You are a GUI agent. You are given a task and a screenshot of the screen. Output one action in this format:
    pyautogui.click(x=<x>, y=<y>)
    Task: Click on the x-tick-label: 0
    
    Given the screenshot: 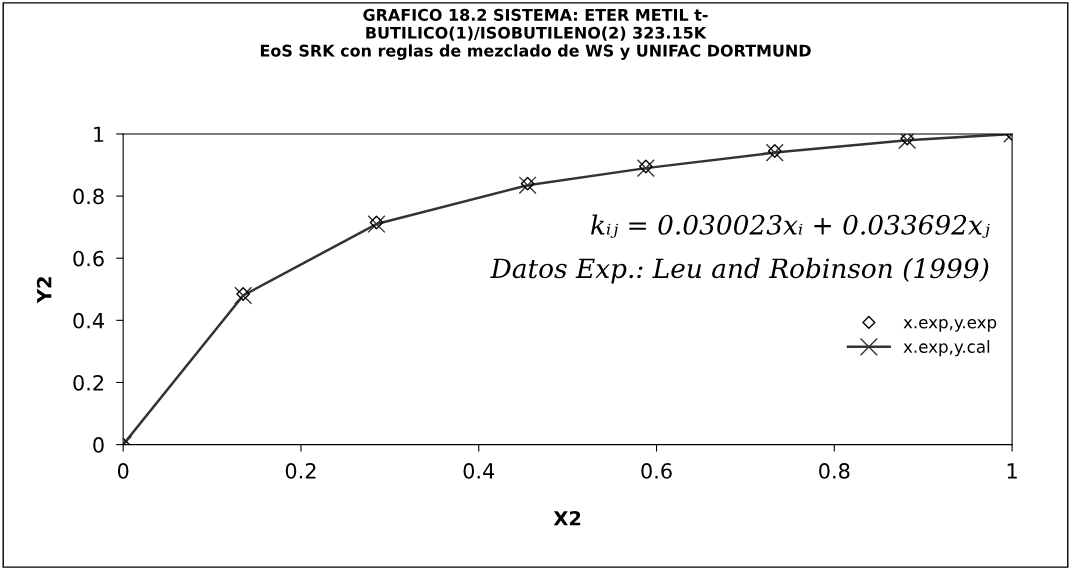 What is the action you would take?
    pyautogui.click(x=123, y=471)
    